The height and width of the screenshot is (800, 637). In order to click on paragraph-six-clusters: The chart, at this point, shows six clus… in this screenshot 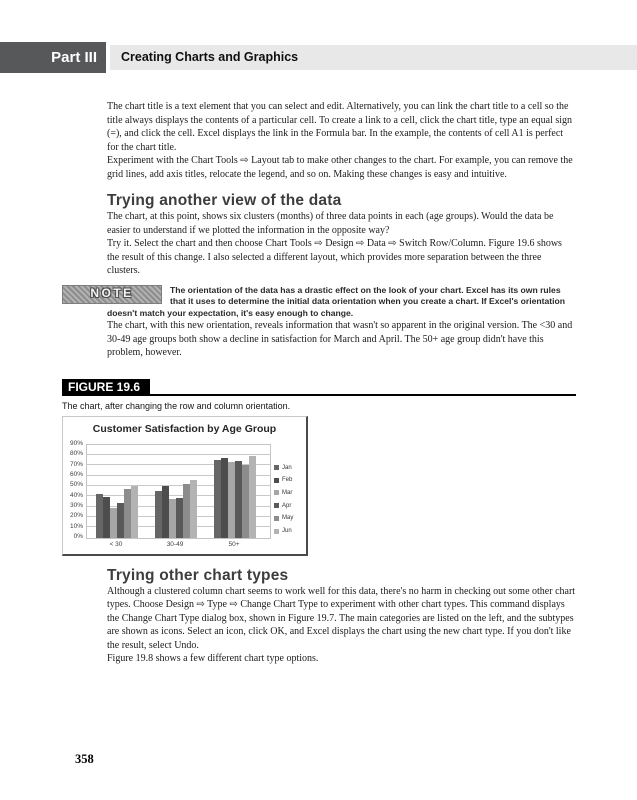, I will do `click(330, 223)`.